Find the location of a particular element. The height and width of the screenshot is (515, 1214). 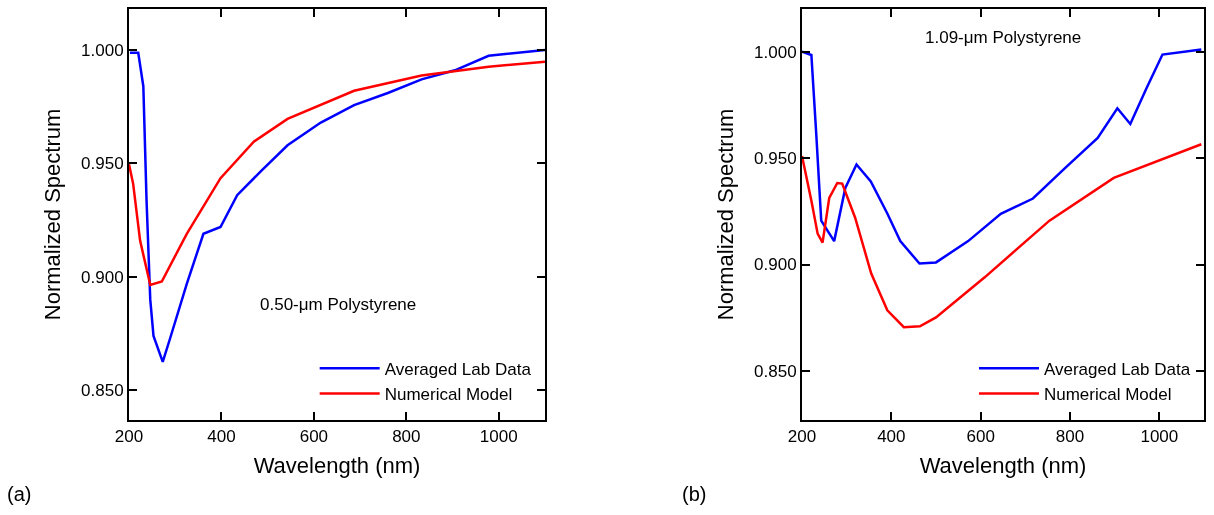

annotation: 1.09-μm Polystyrene is located at coordinates (1003, 37).